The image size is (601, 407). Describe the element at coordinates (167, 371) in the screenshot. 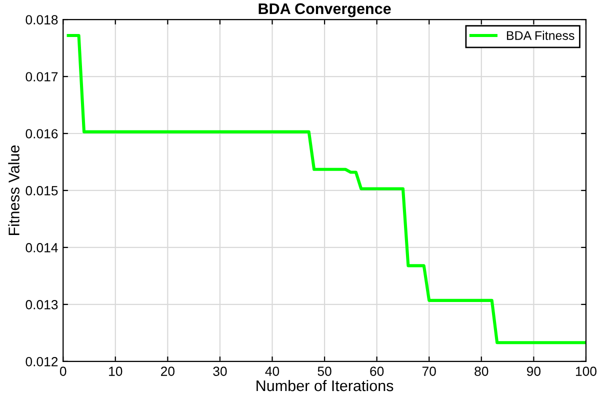

I see `x-tick-label: 20` at that location.